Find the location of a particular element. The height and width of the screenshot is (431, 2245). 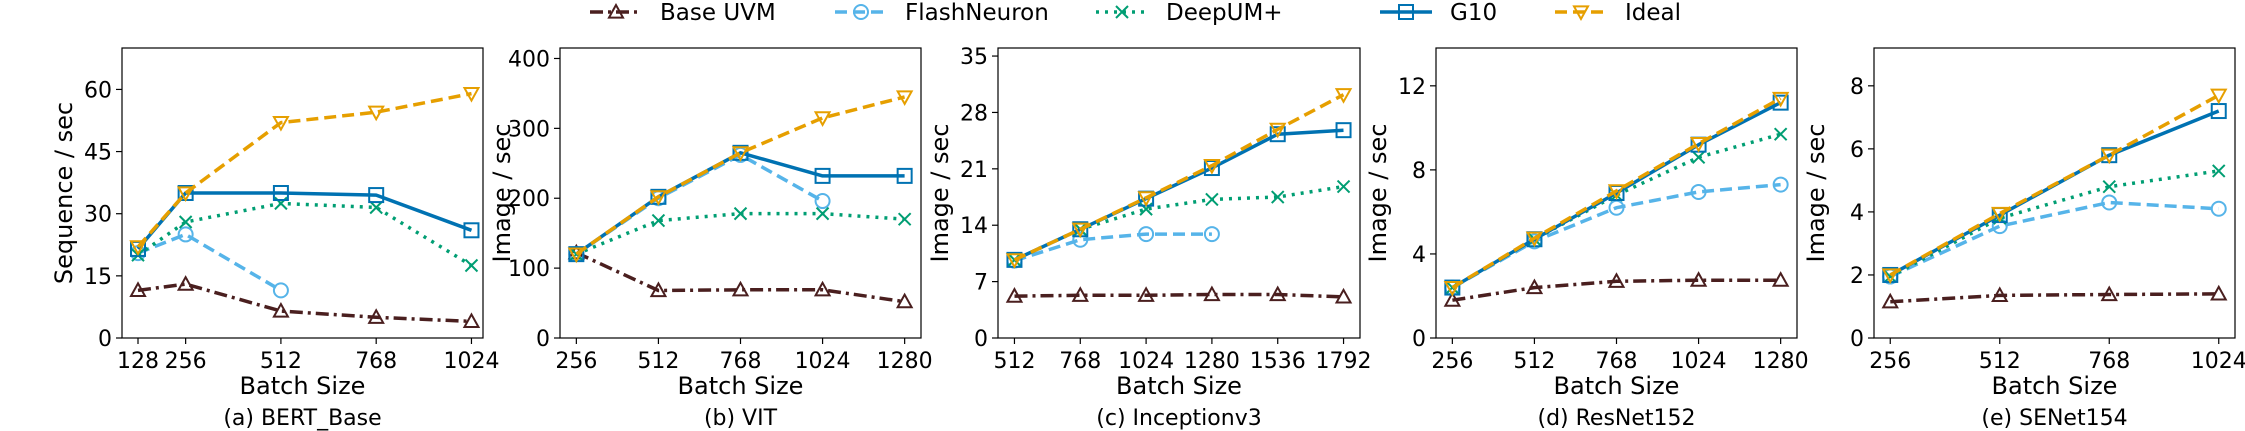

legend-label: FlashNeuron is located at coordinates (977, 13).